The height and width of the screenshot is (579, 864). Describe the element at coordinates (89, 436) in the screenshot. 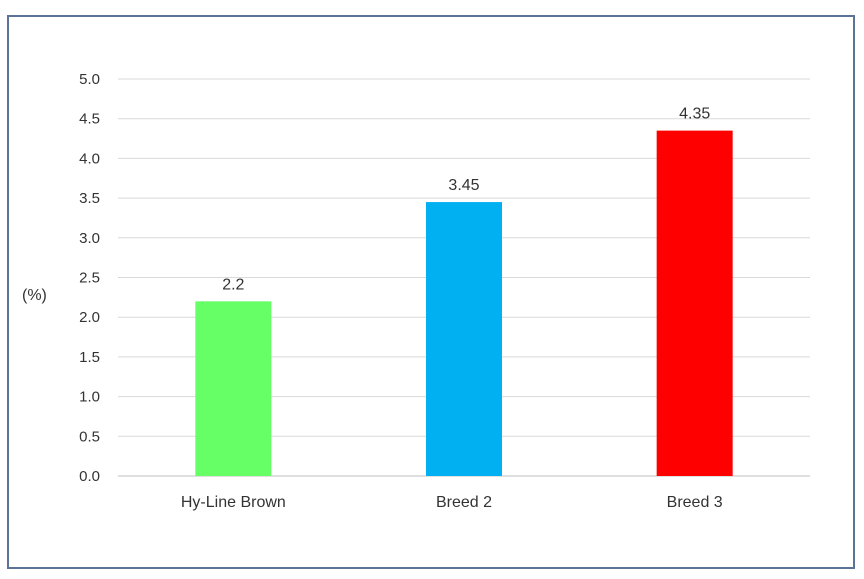

I see `y-tick-label: 0.5` at that location.